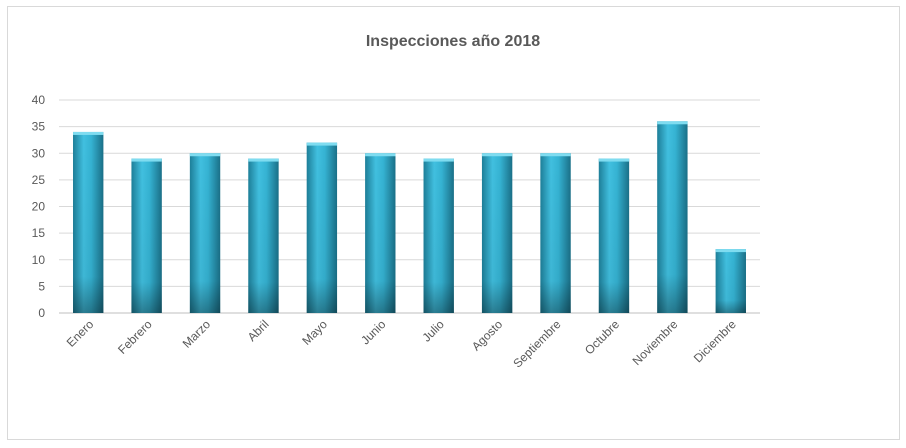 The width and height of the screenshot is (906, 448). Describe the element at coordinates (39, 153) in the screenshot. I see `y-tick-label: 30` at that location.